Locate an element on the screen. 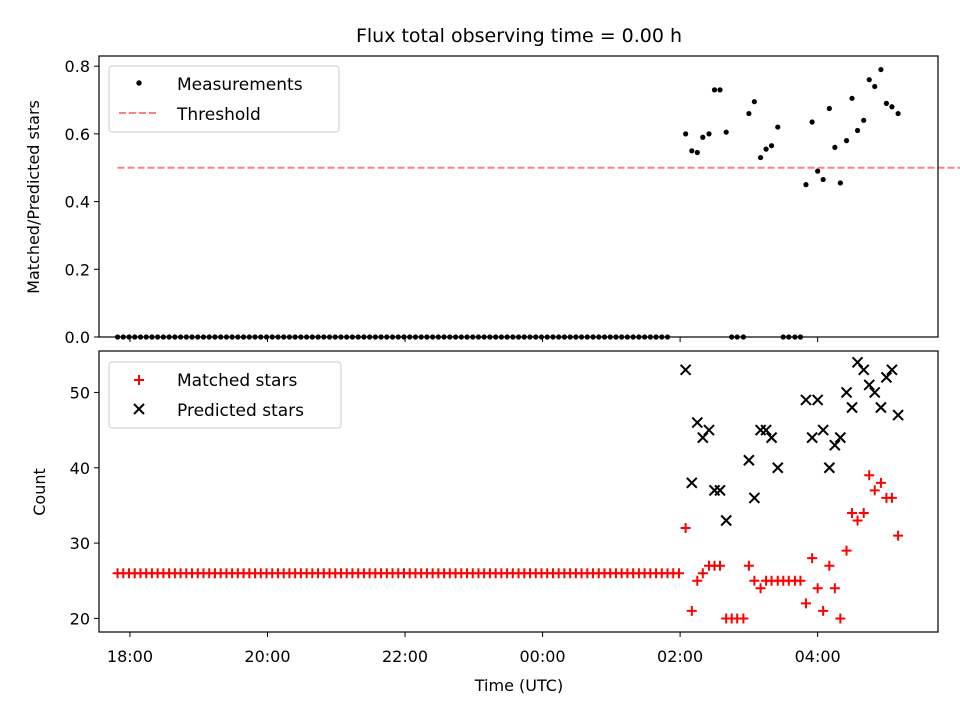 The image size is (960, 720). ratio-legend: Measurements Threshold is located at coordinates (224, 99).